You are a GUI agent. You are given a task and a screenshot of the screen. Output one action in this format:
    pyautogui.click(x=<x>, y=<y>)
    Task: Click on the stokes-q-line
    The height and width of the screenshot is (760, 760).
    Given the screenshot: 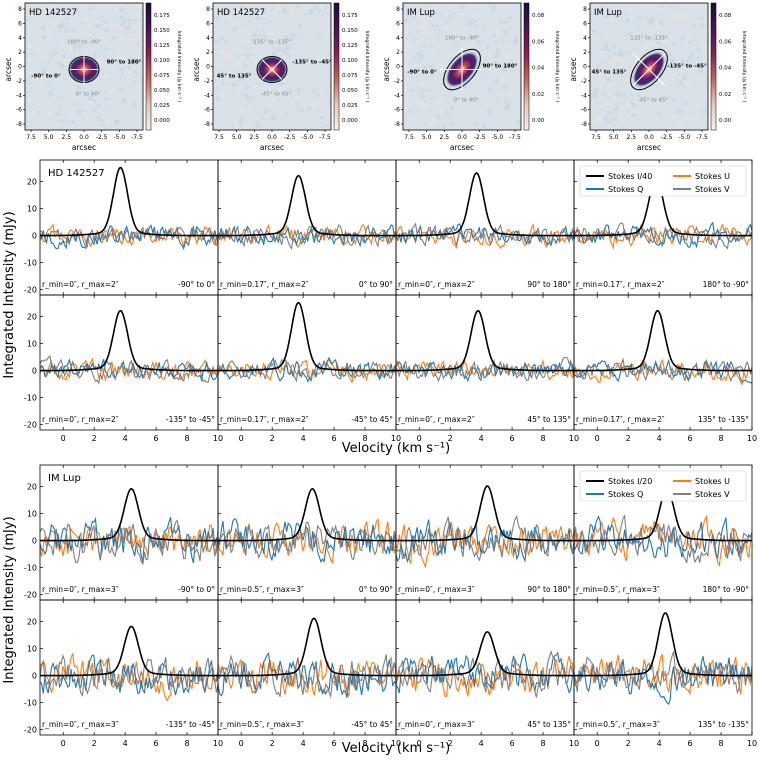 What is the action you would take?
    pyautogui.click(x=129, y=675)
    